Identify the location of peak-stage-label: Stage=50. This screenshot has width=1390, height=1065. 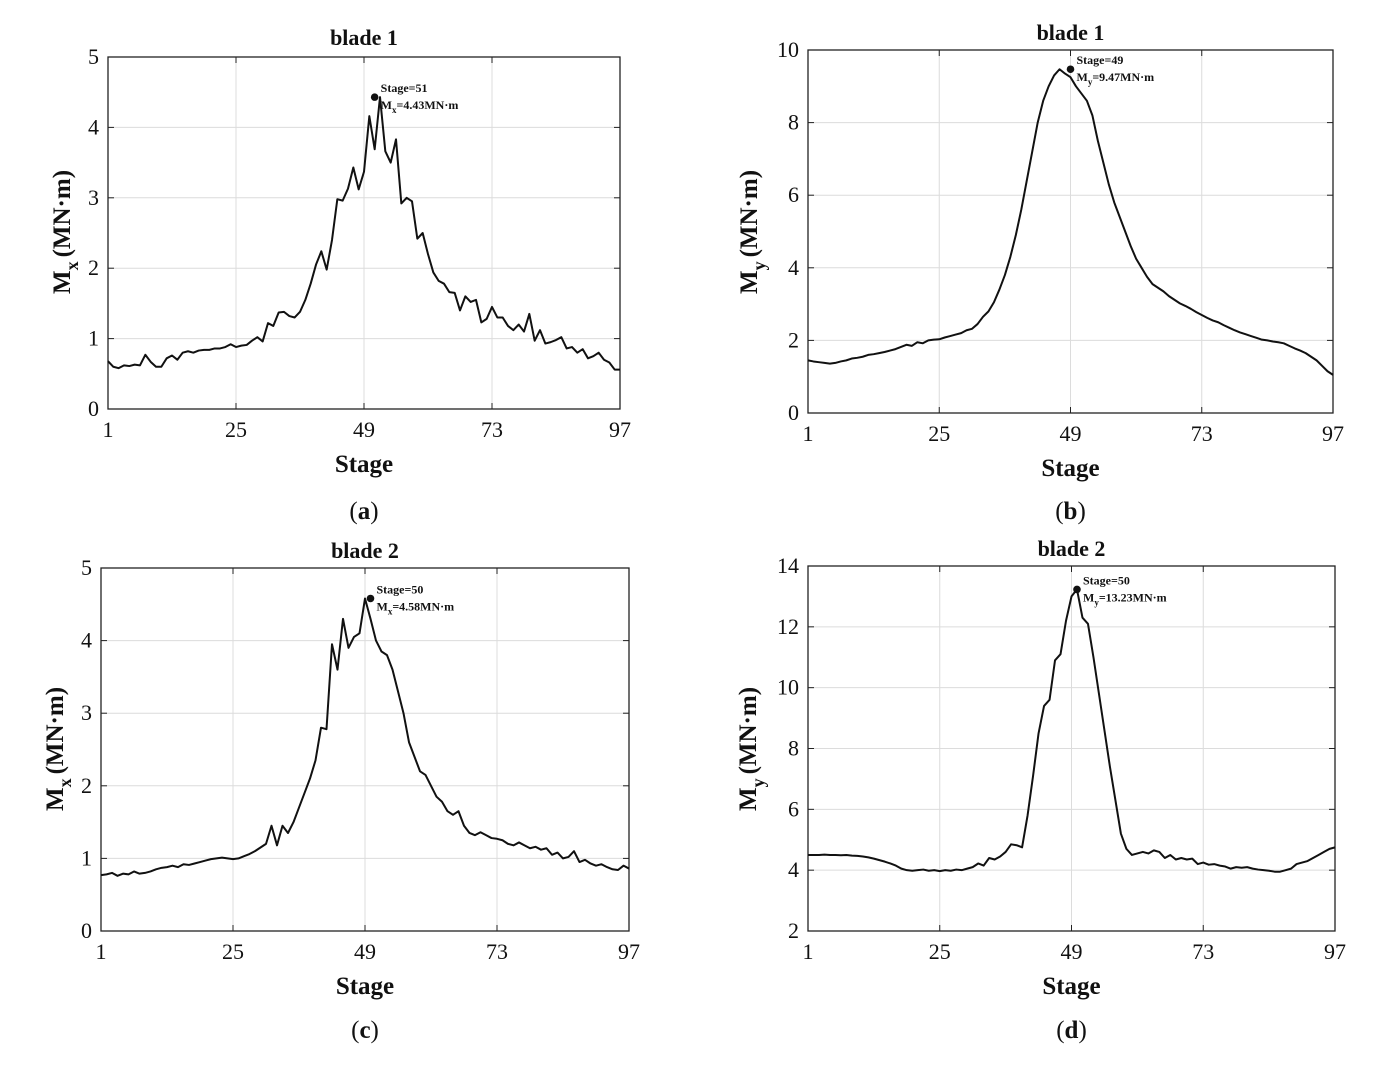
(400, 589).